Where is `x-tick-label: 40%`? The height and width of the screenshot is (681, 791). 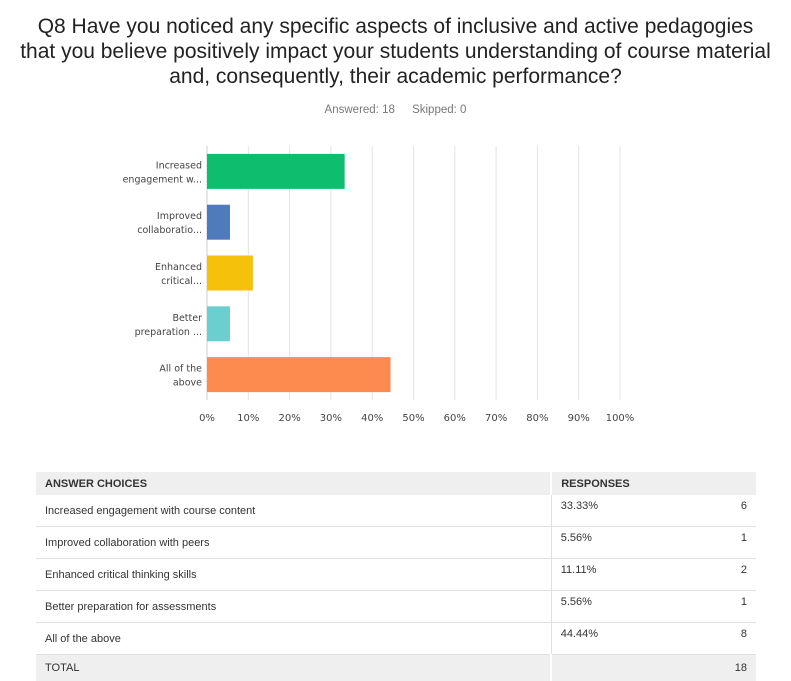 x-tick-label: 40% is located at coordinates (372, 418).